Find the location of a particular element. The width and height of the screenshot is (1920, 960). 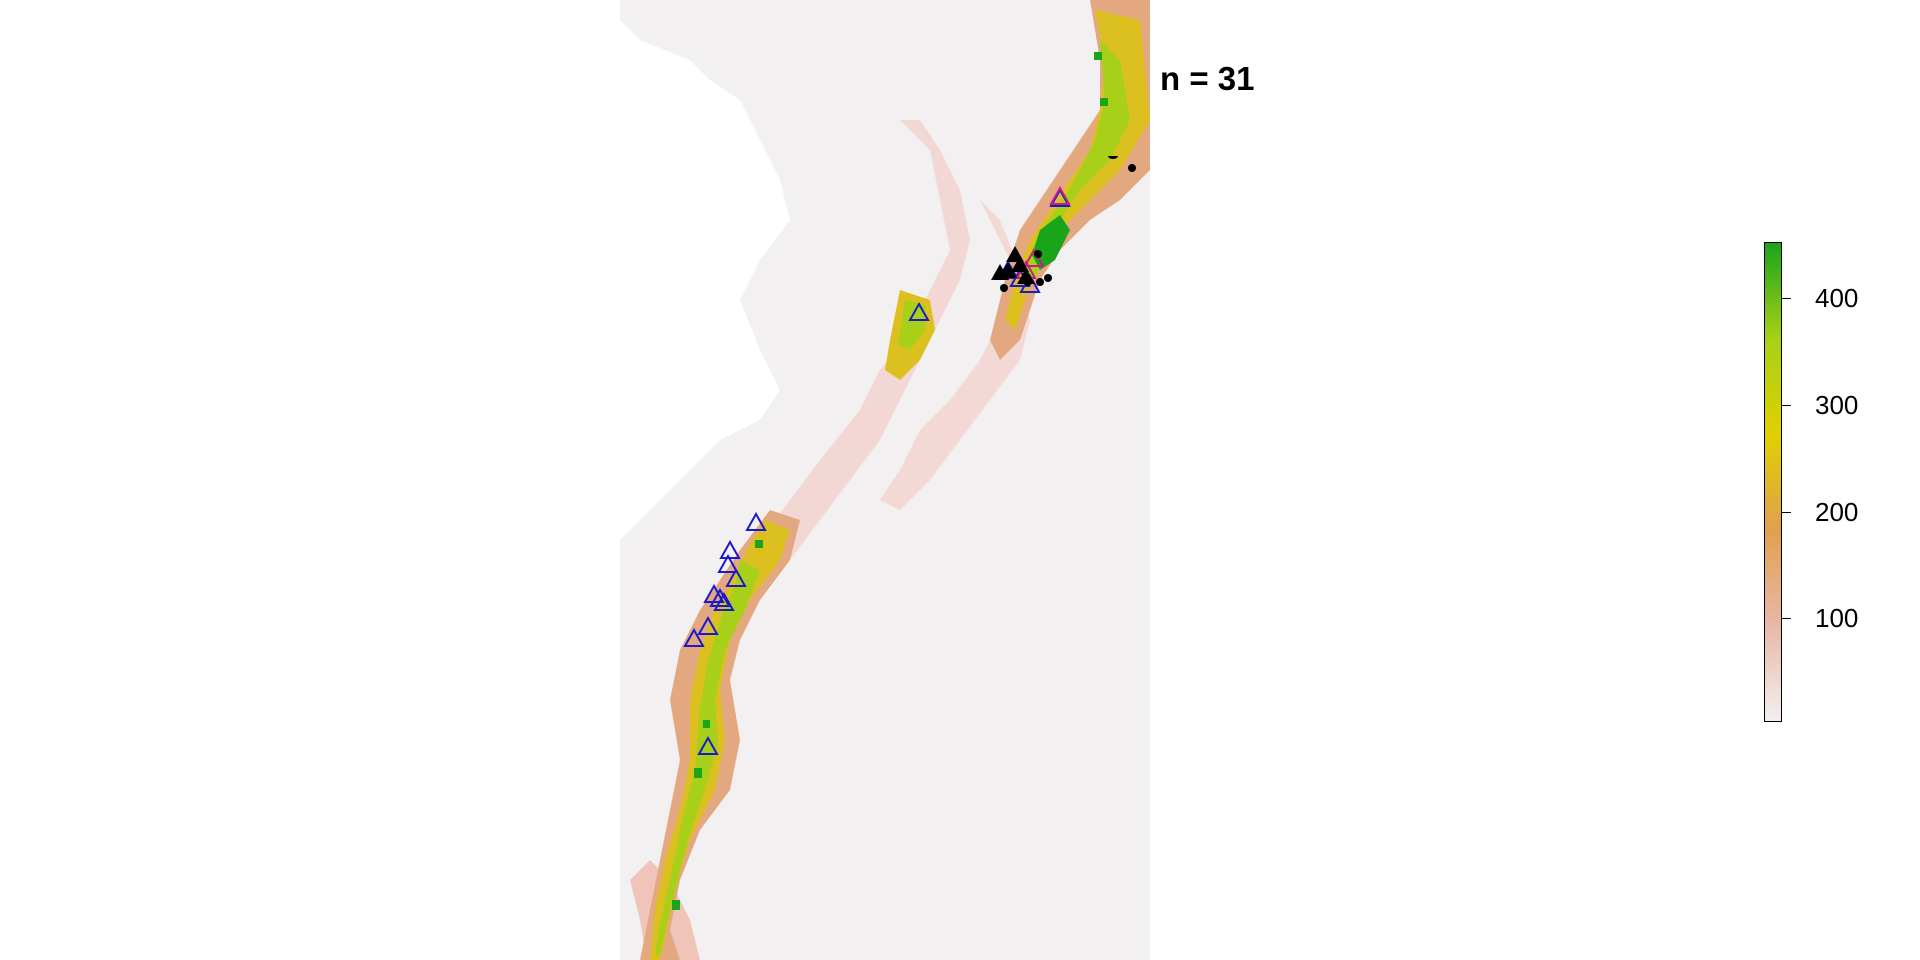

southern-andes-band is located at coordinates (720, 735).